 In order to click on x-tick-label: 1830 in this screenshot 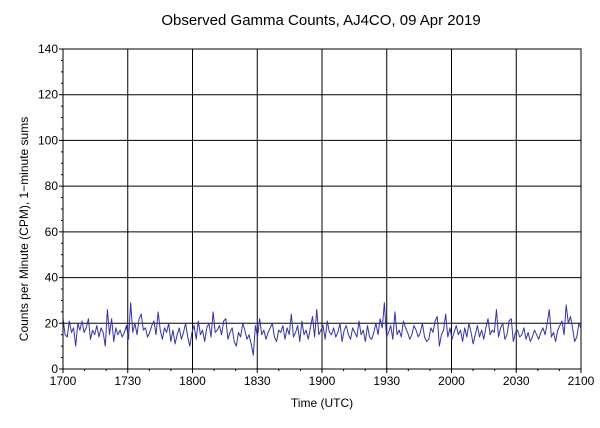, I will do `click(257, 381)`.